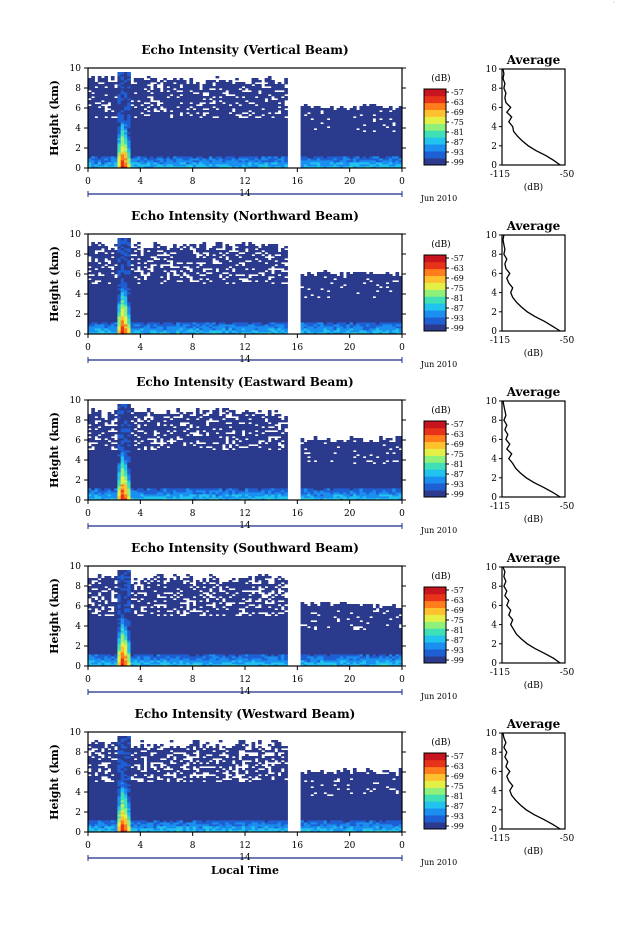 This screenshot has height=933, width=617. What do you see at coordinates (88, 182) in the screenshot?
I see `x-tick-label: 0` at bounding box center [88, 182].